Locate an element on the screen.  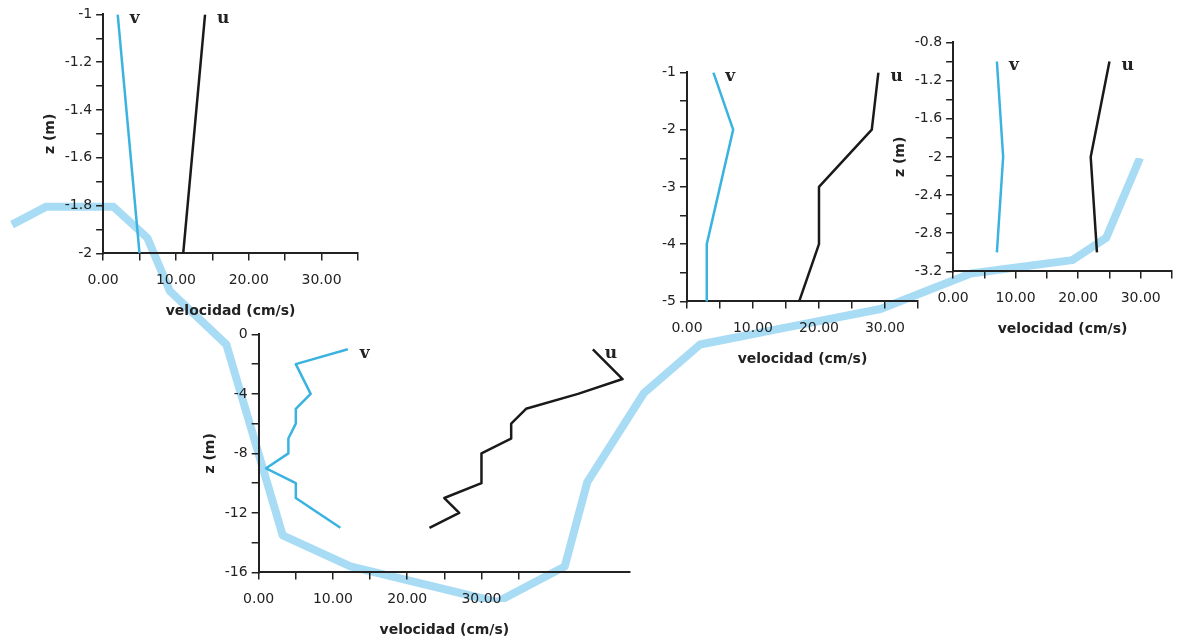
y-tick-label: 0 is located at coordinates (243, 333).